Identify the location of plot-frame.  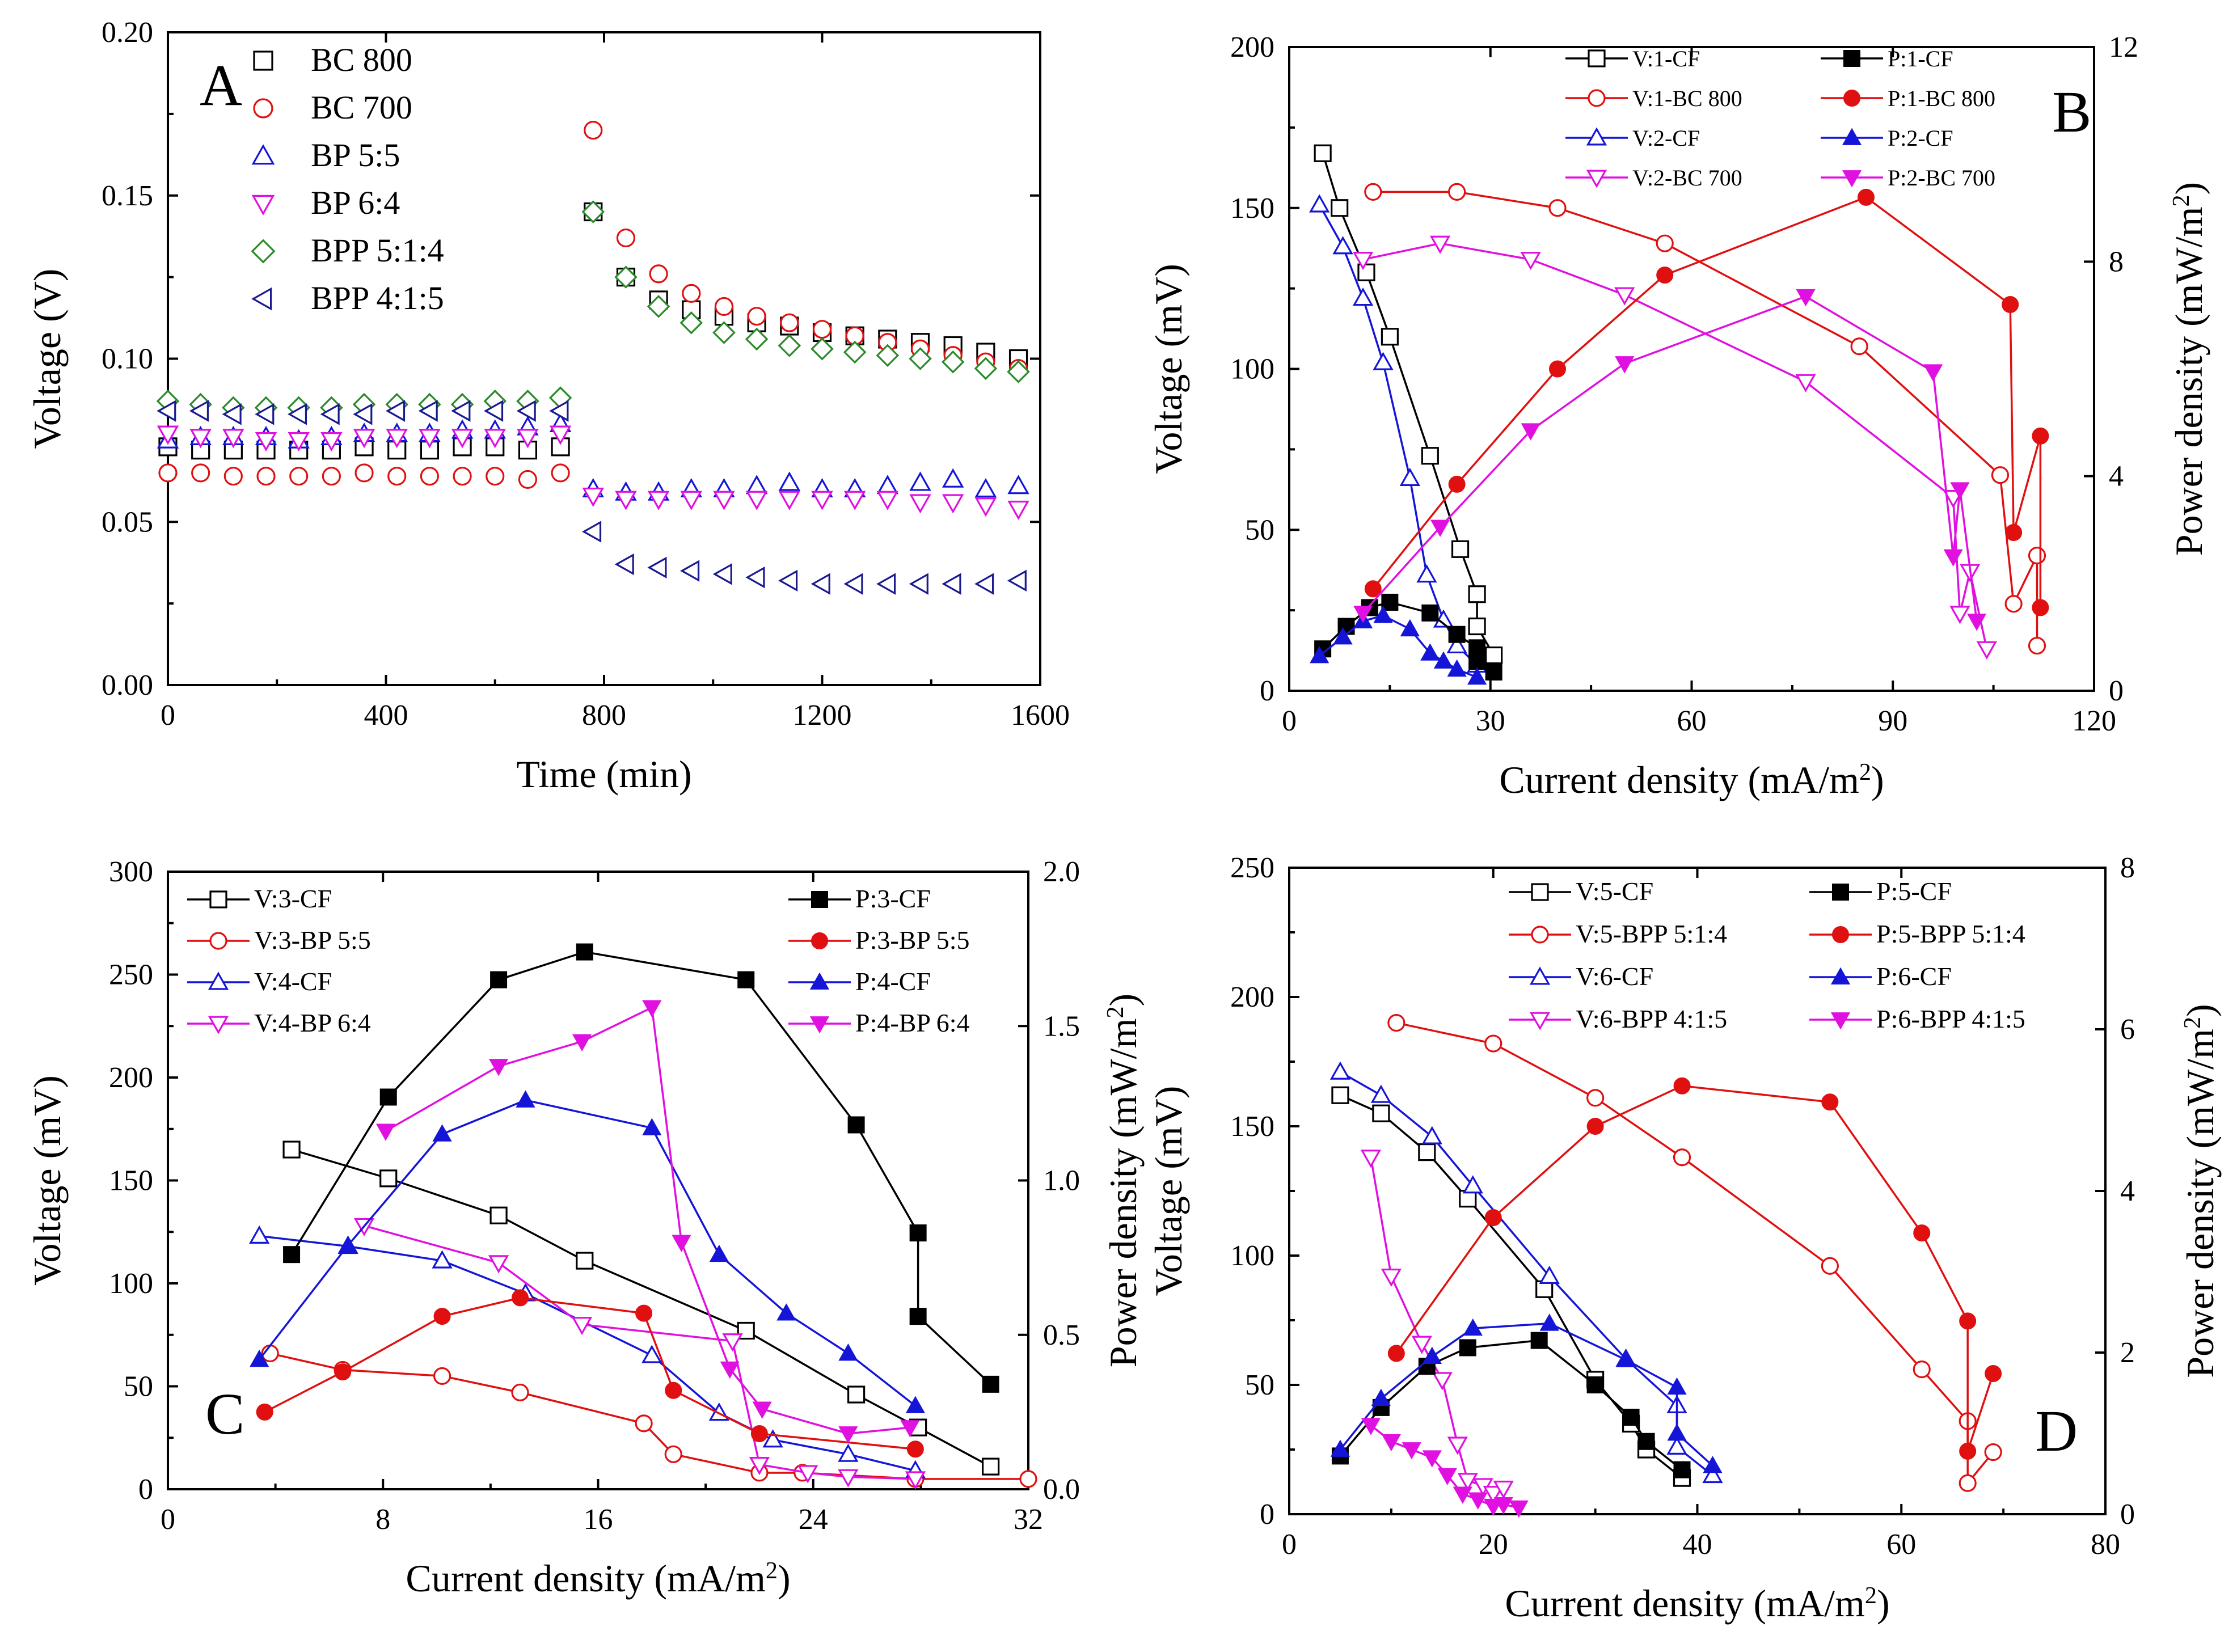
(1698, 1191).